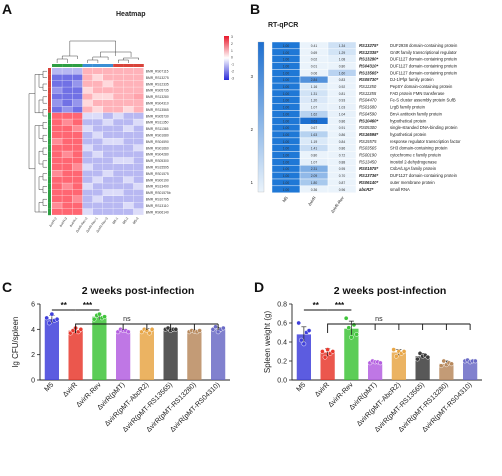  I want to click on rtqpcr-column-label: ΔvirR-Rev, so click(338, 204).